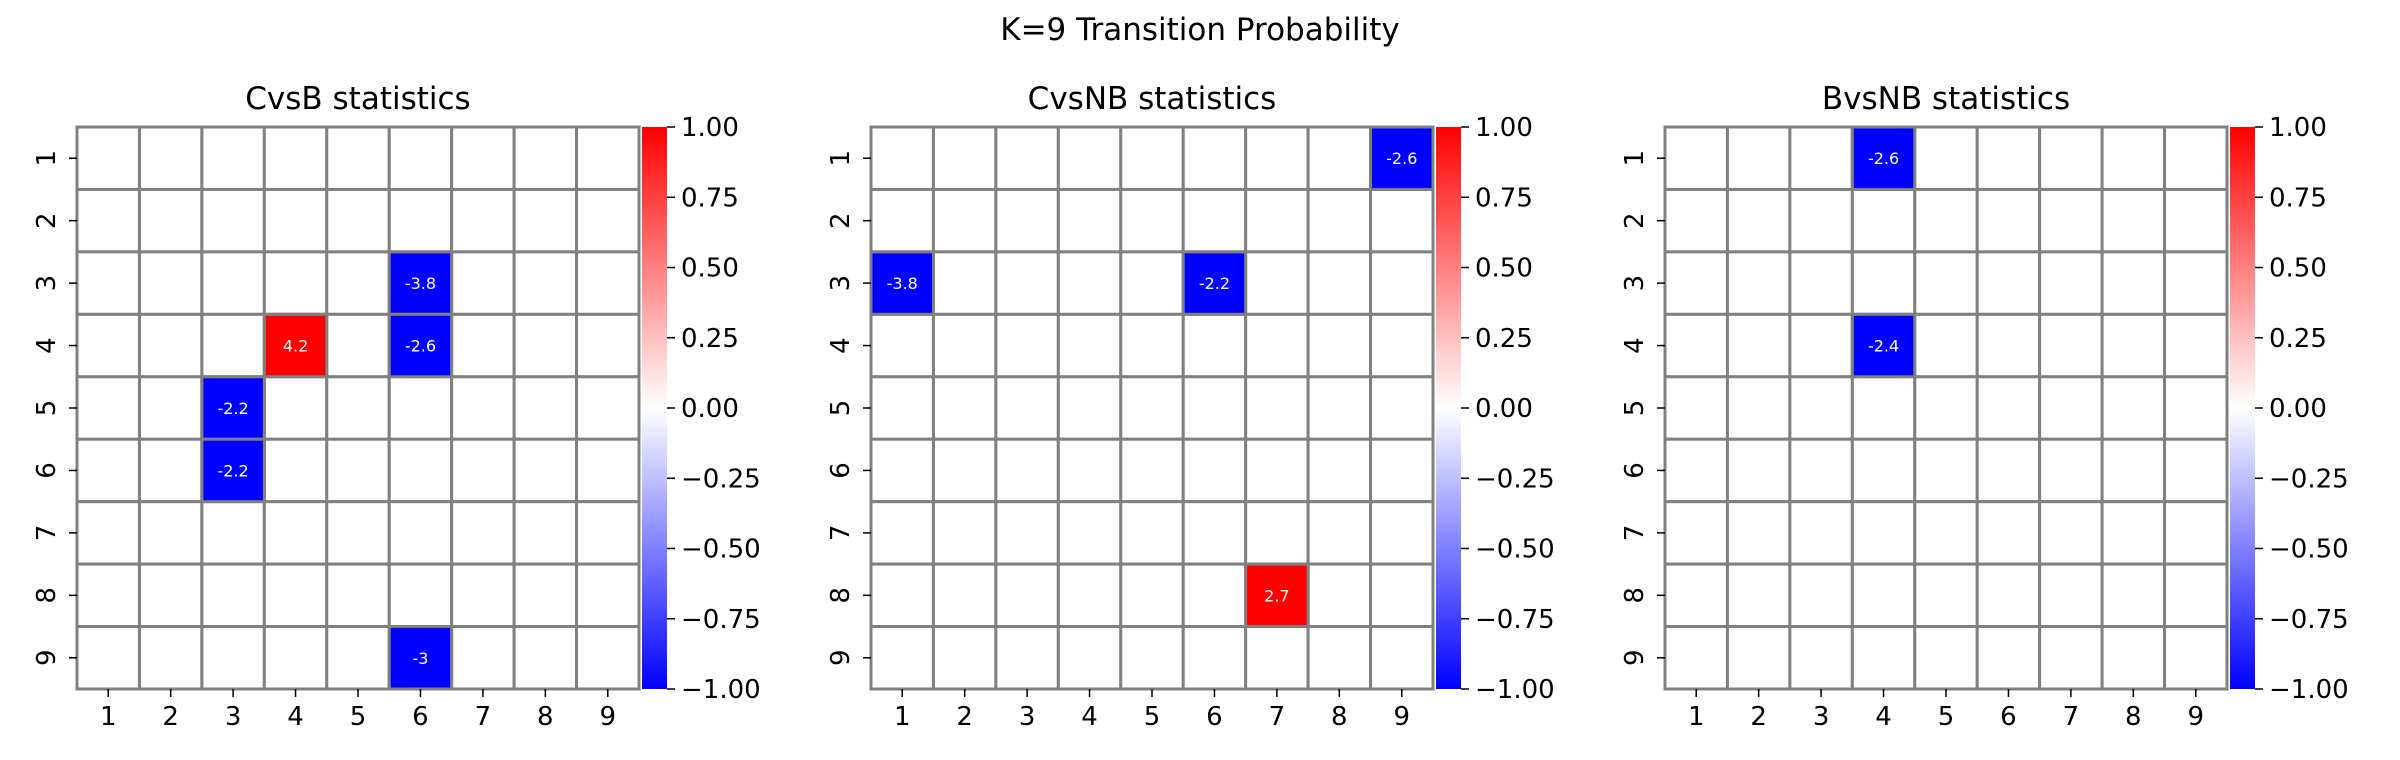 The height and width of the screenshot is (760, 2400). I want to click on cell-annotation: -2.4, so click(1883, 346).